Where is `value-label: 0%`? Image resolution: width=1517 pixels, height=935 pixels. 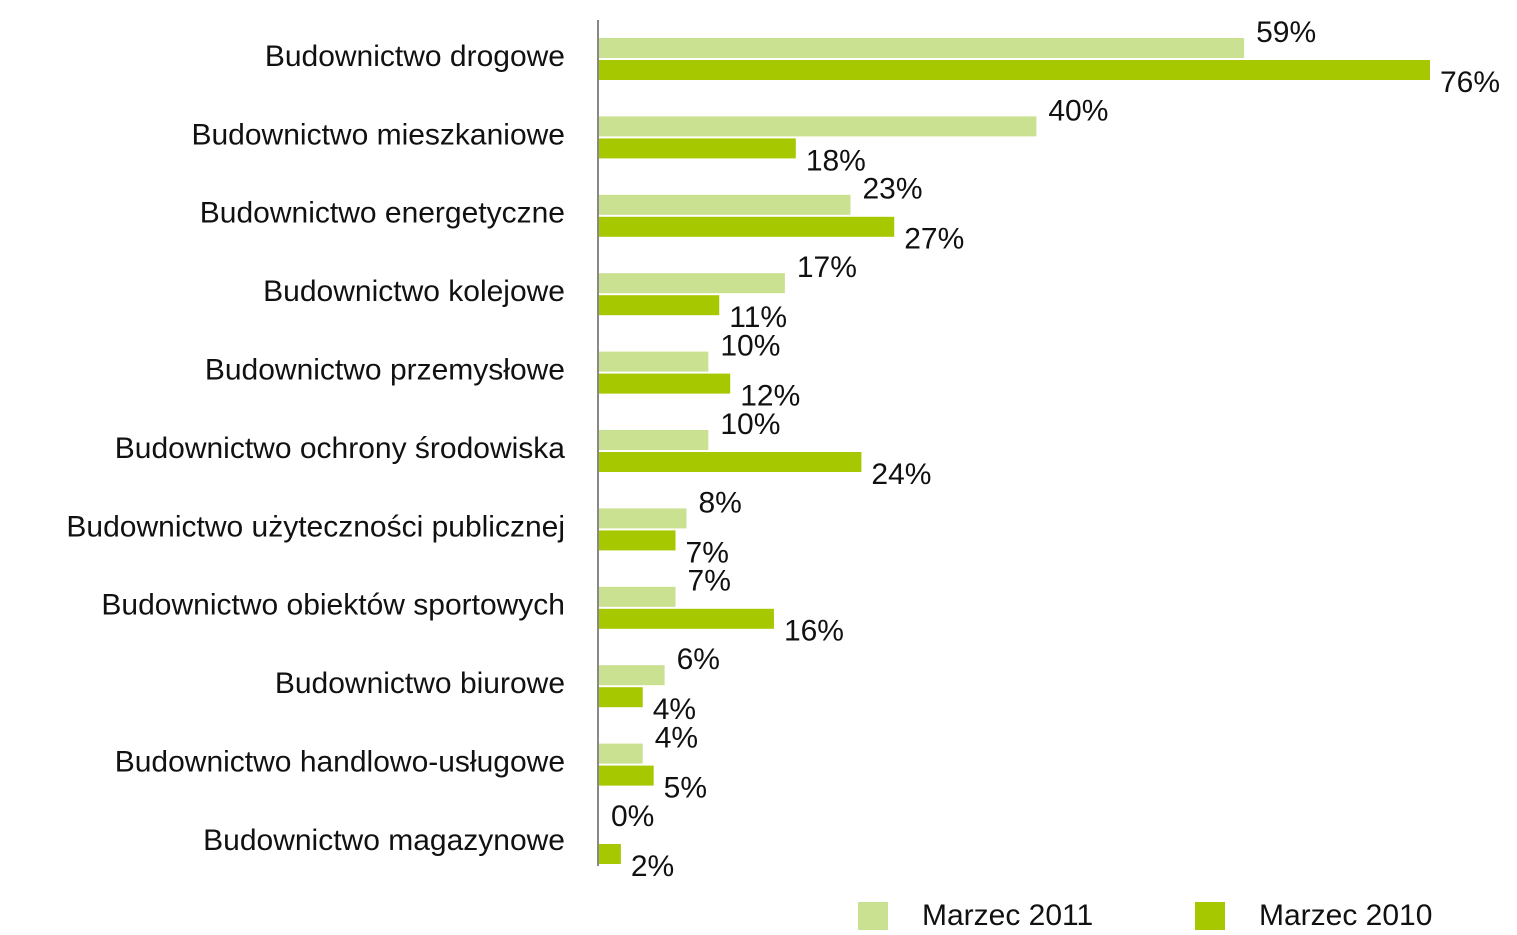
value-label: 0% is located at coordinates (632, 816).